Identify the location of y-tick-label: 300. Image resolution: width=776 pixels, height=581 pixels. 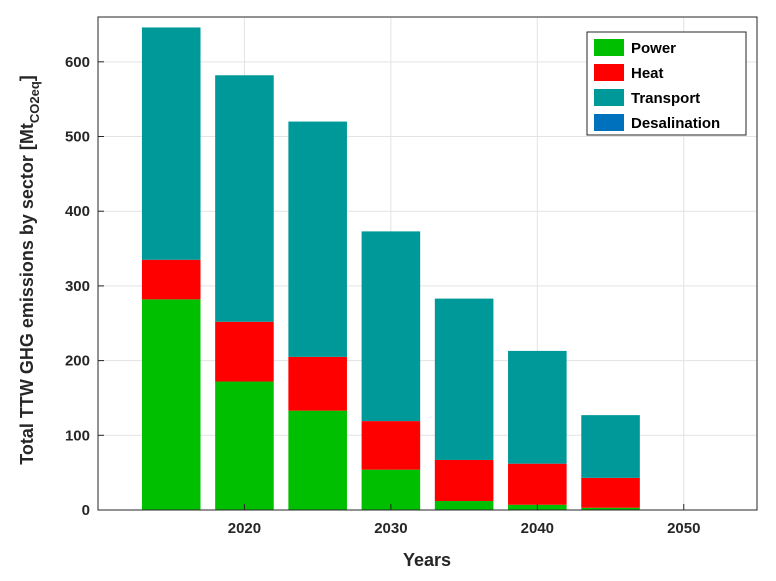
(77, 286).